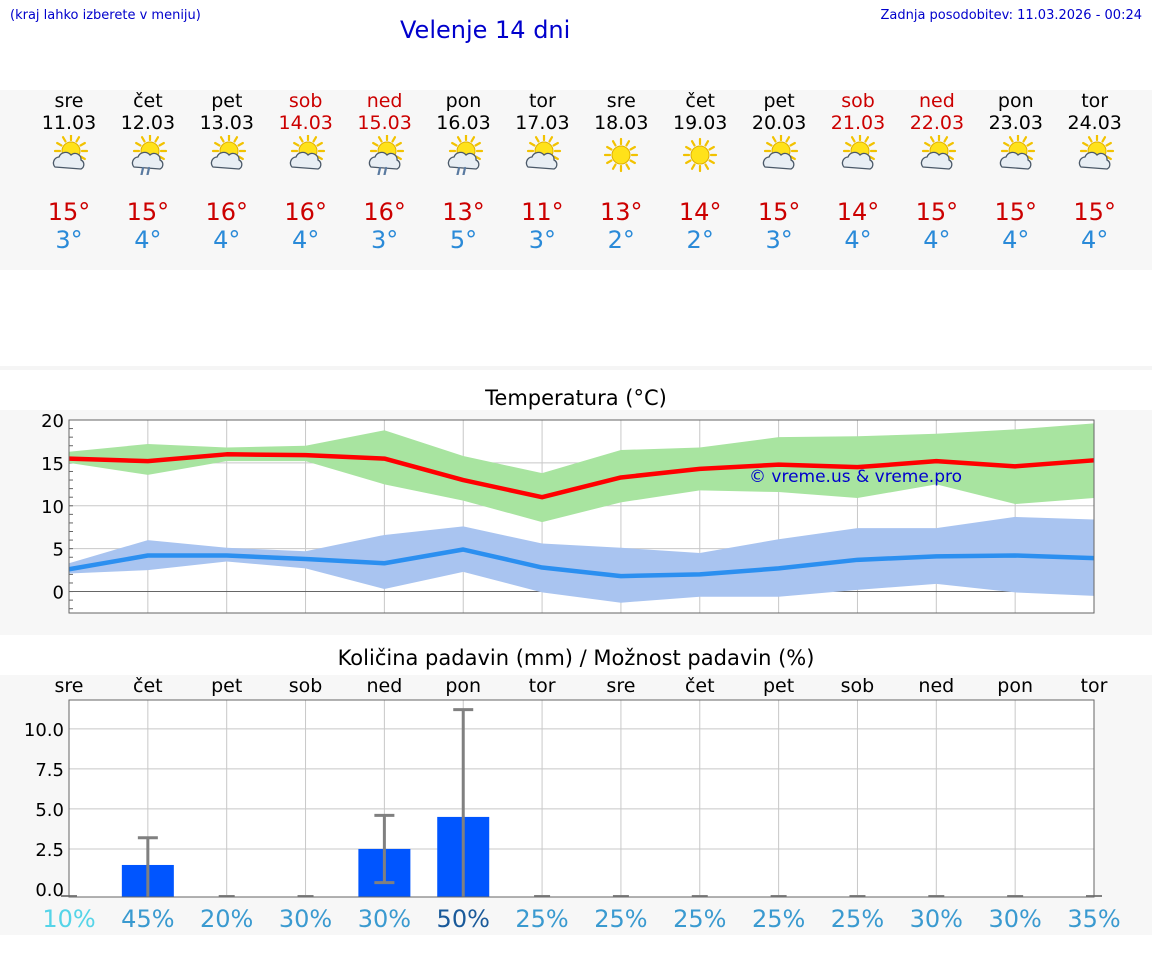  What do you see at coordinates (621, 123) in the screenshot?
I see `day-date: 18.03` at bounding box center [621, 123].